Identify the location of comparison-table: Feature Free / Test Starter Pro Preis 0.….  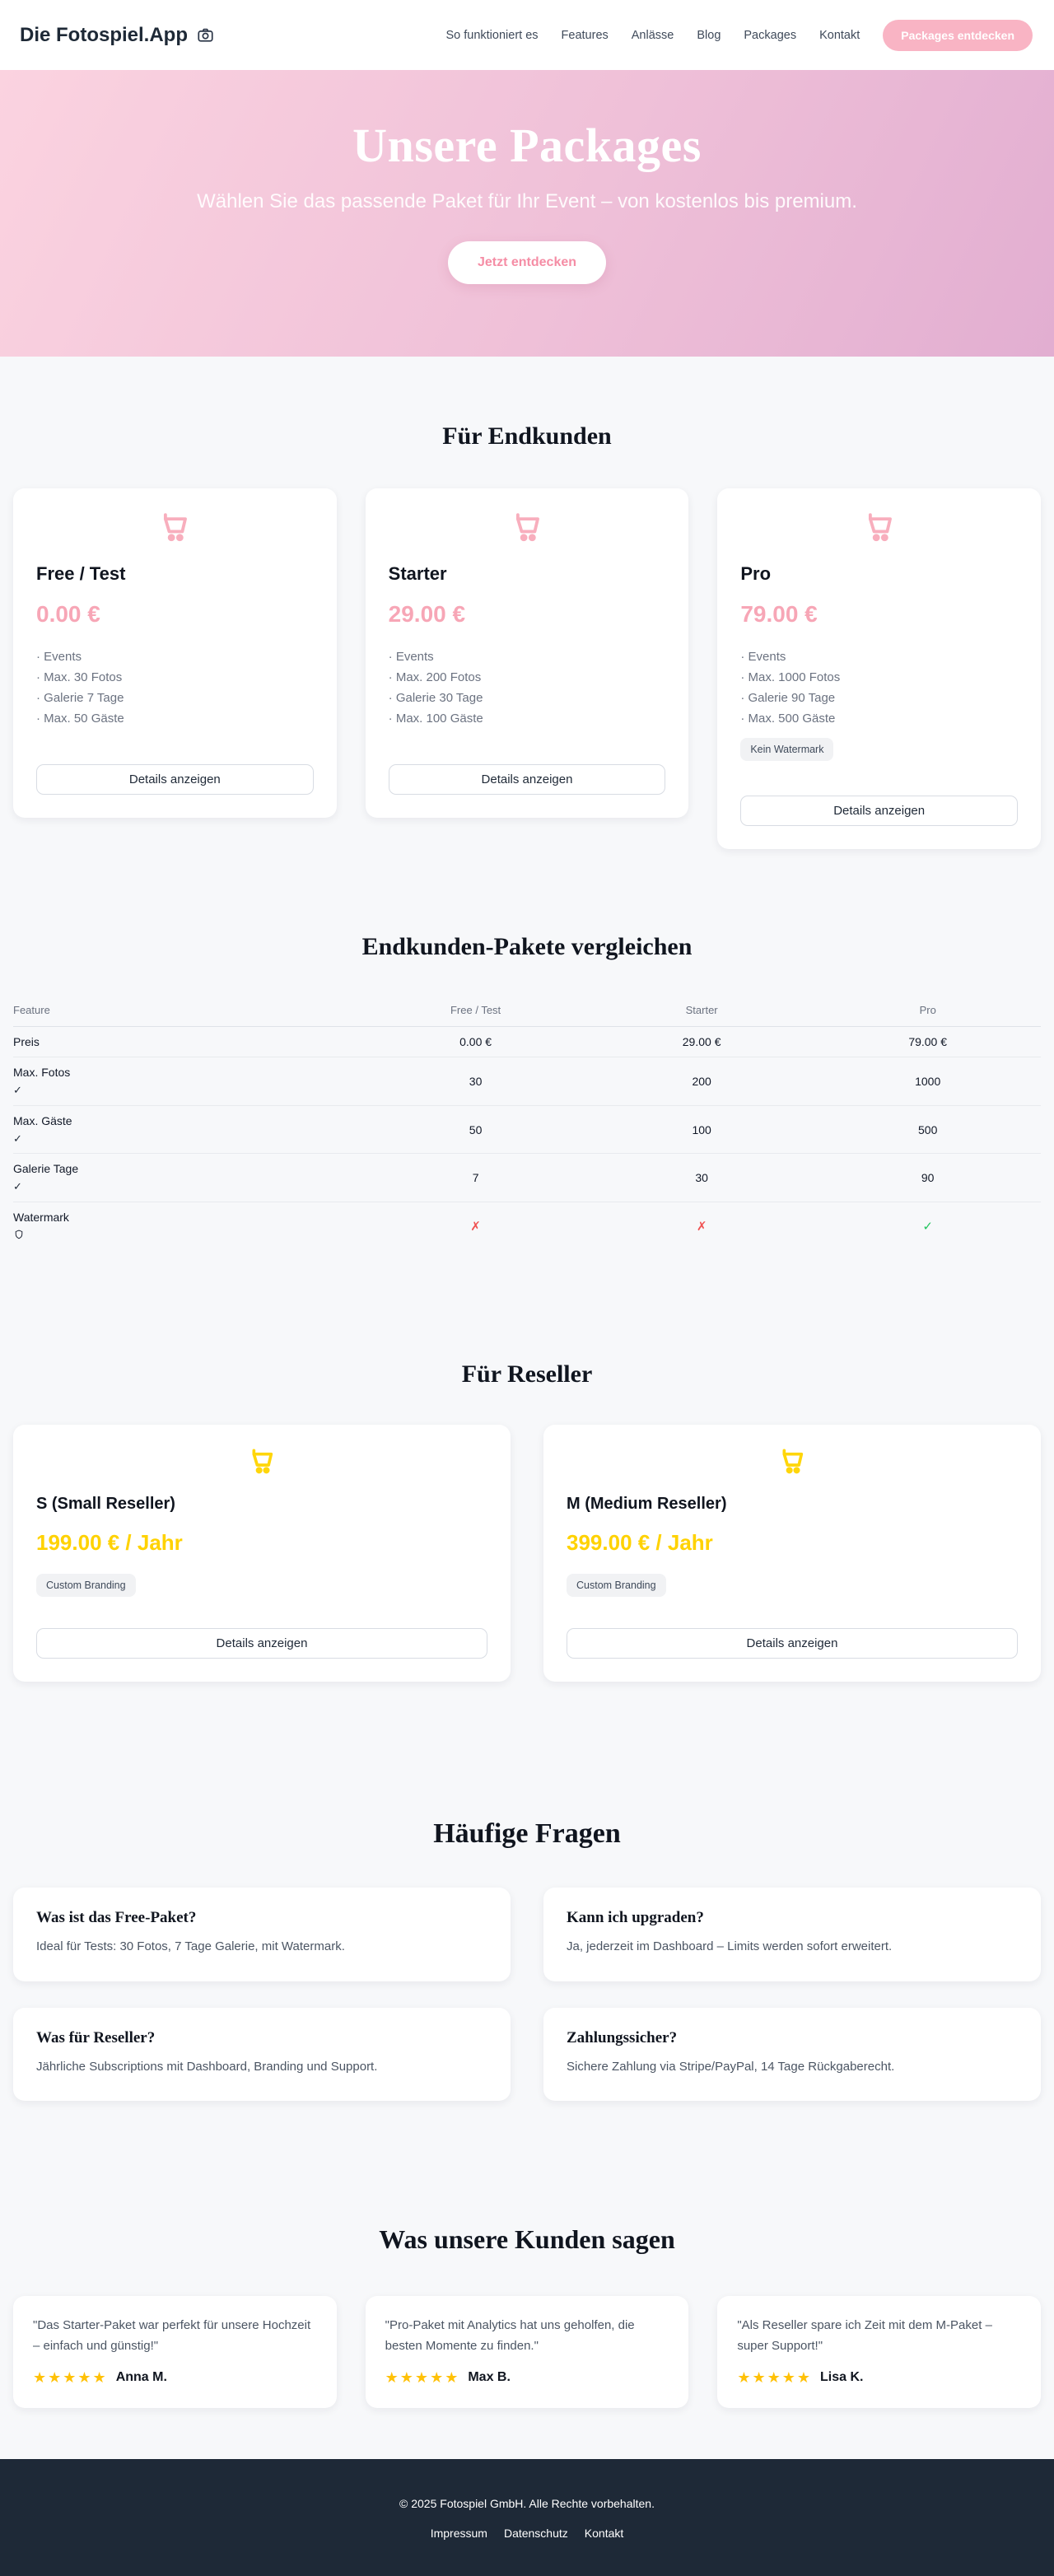
(527, 1125).